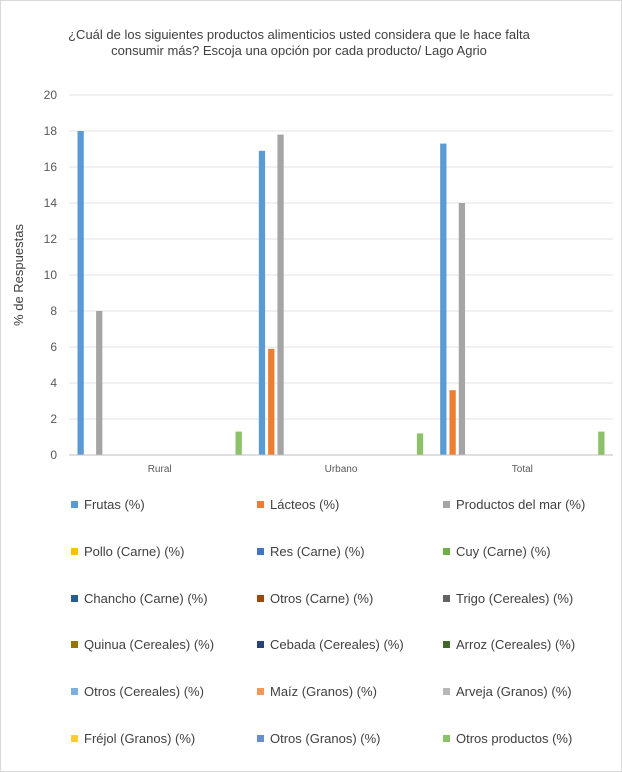  What do you see at coordinates (522, 469) in the screenshot?
I see `x-tick-label: Total` at bounding box center [522, 469].